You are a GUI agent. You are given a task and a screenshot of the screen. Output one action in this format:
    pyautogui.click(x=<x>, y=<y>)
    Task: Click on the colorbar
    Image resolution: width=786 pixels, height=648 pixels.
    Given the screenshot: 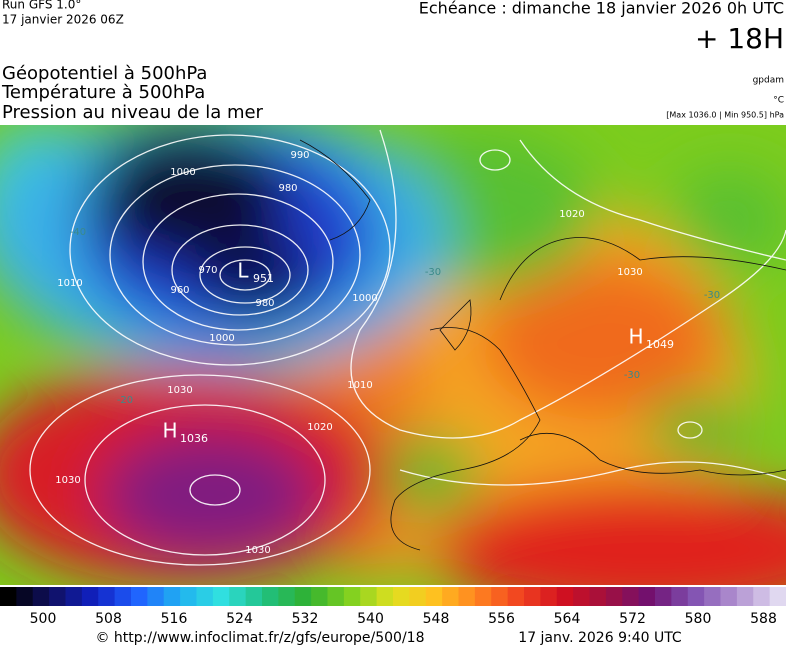 What is the action you would take?
    pyautogui.click(x=393, y=596)
    